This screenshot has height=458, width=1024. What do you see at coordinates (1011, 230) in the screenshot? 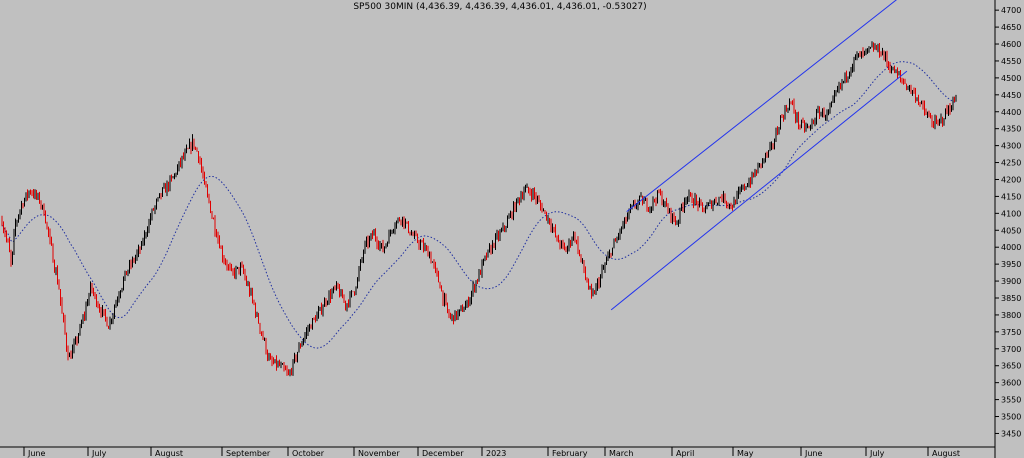
I see `y-tick-label: 4050` at bounding box center [1011, 230].